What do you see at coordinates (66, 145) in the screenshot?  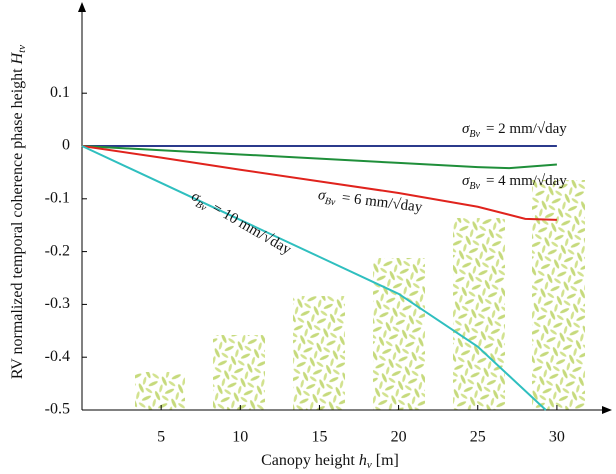 I see `y-tick-label: 0` at bounding box center [66, 145].